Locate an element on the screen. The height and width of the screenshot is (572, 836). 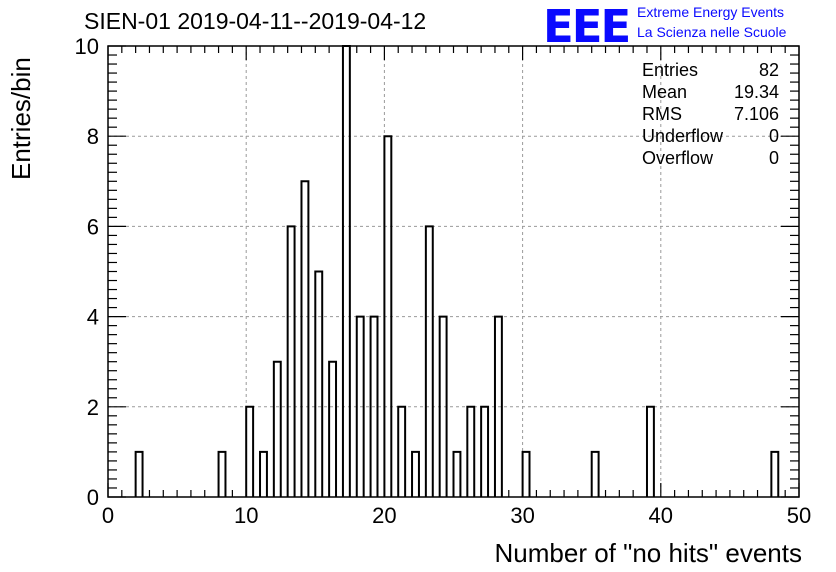
stat-entries: Entries 82 is located at coordinates (710, 70).